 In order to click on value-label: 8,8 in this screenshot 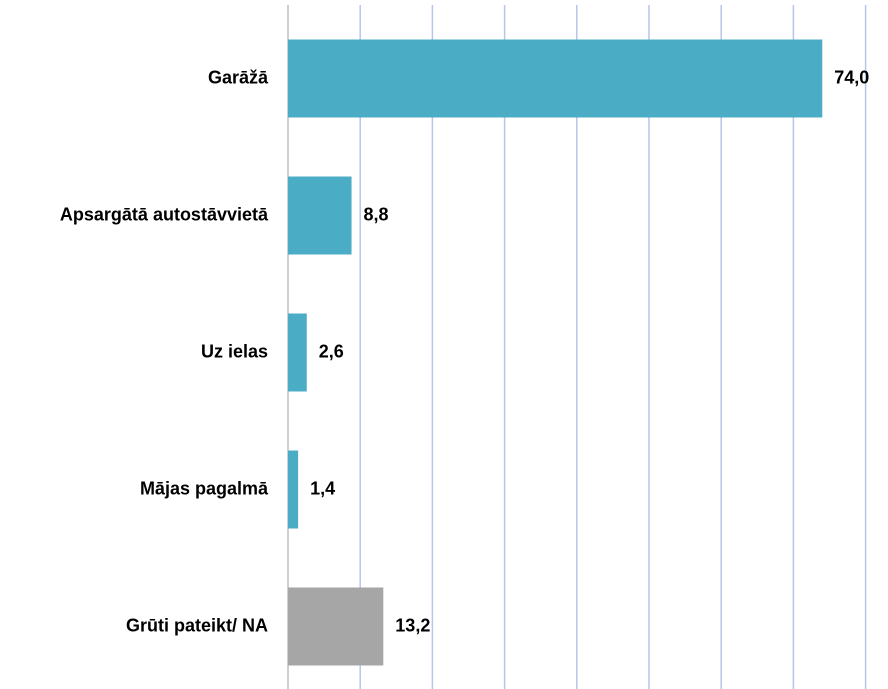, I will do `click(376, 214)`.